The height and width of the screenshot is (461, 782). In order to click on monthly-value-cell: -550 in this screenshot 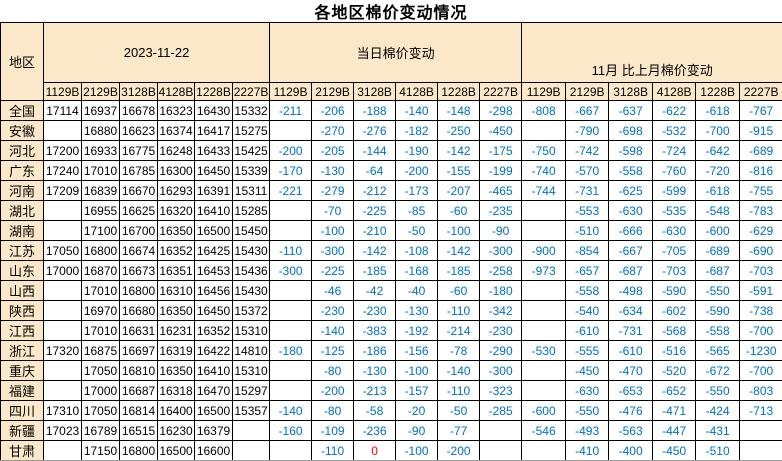, I will do `click(718, 391)`.